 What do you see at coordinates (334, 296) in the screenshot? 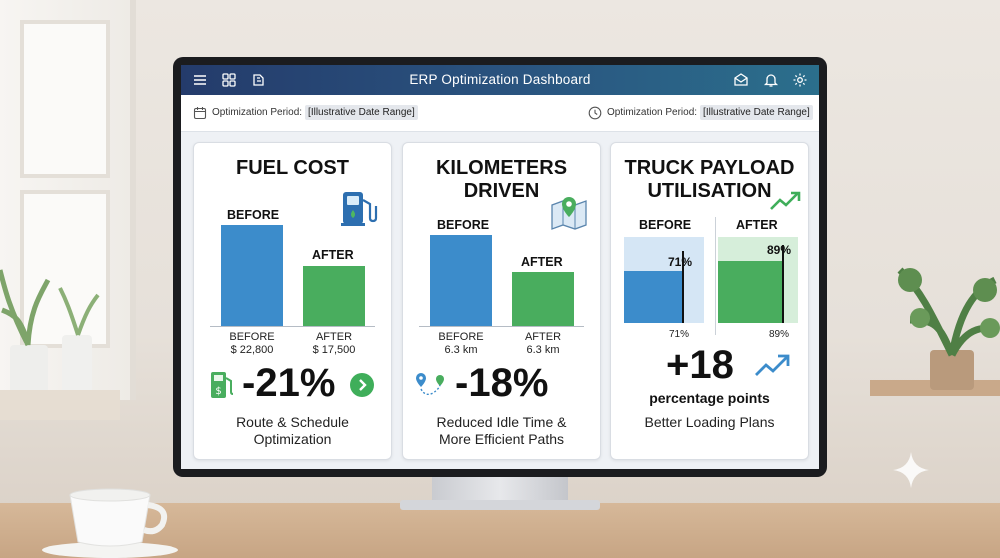
I see `fuel-after-bar` at bounding box center [334, 296].